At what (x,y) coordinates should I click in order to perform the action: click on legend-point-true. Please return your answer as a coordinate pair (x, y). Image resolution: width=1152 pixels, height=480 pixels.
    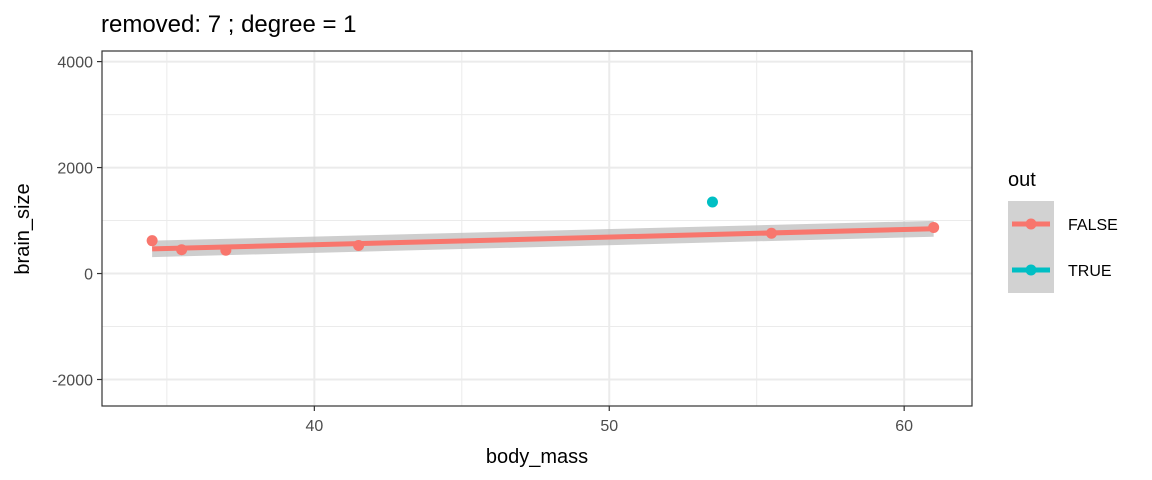
    Looking at the image, I should click on (1031, 270).